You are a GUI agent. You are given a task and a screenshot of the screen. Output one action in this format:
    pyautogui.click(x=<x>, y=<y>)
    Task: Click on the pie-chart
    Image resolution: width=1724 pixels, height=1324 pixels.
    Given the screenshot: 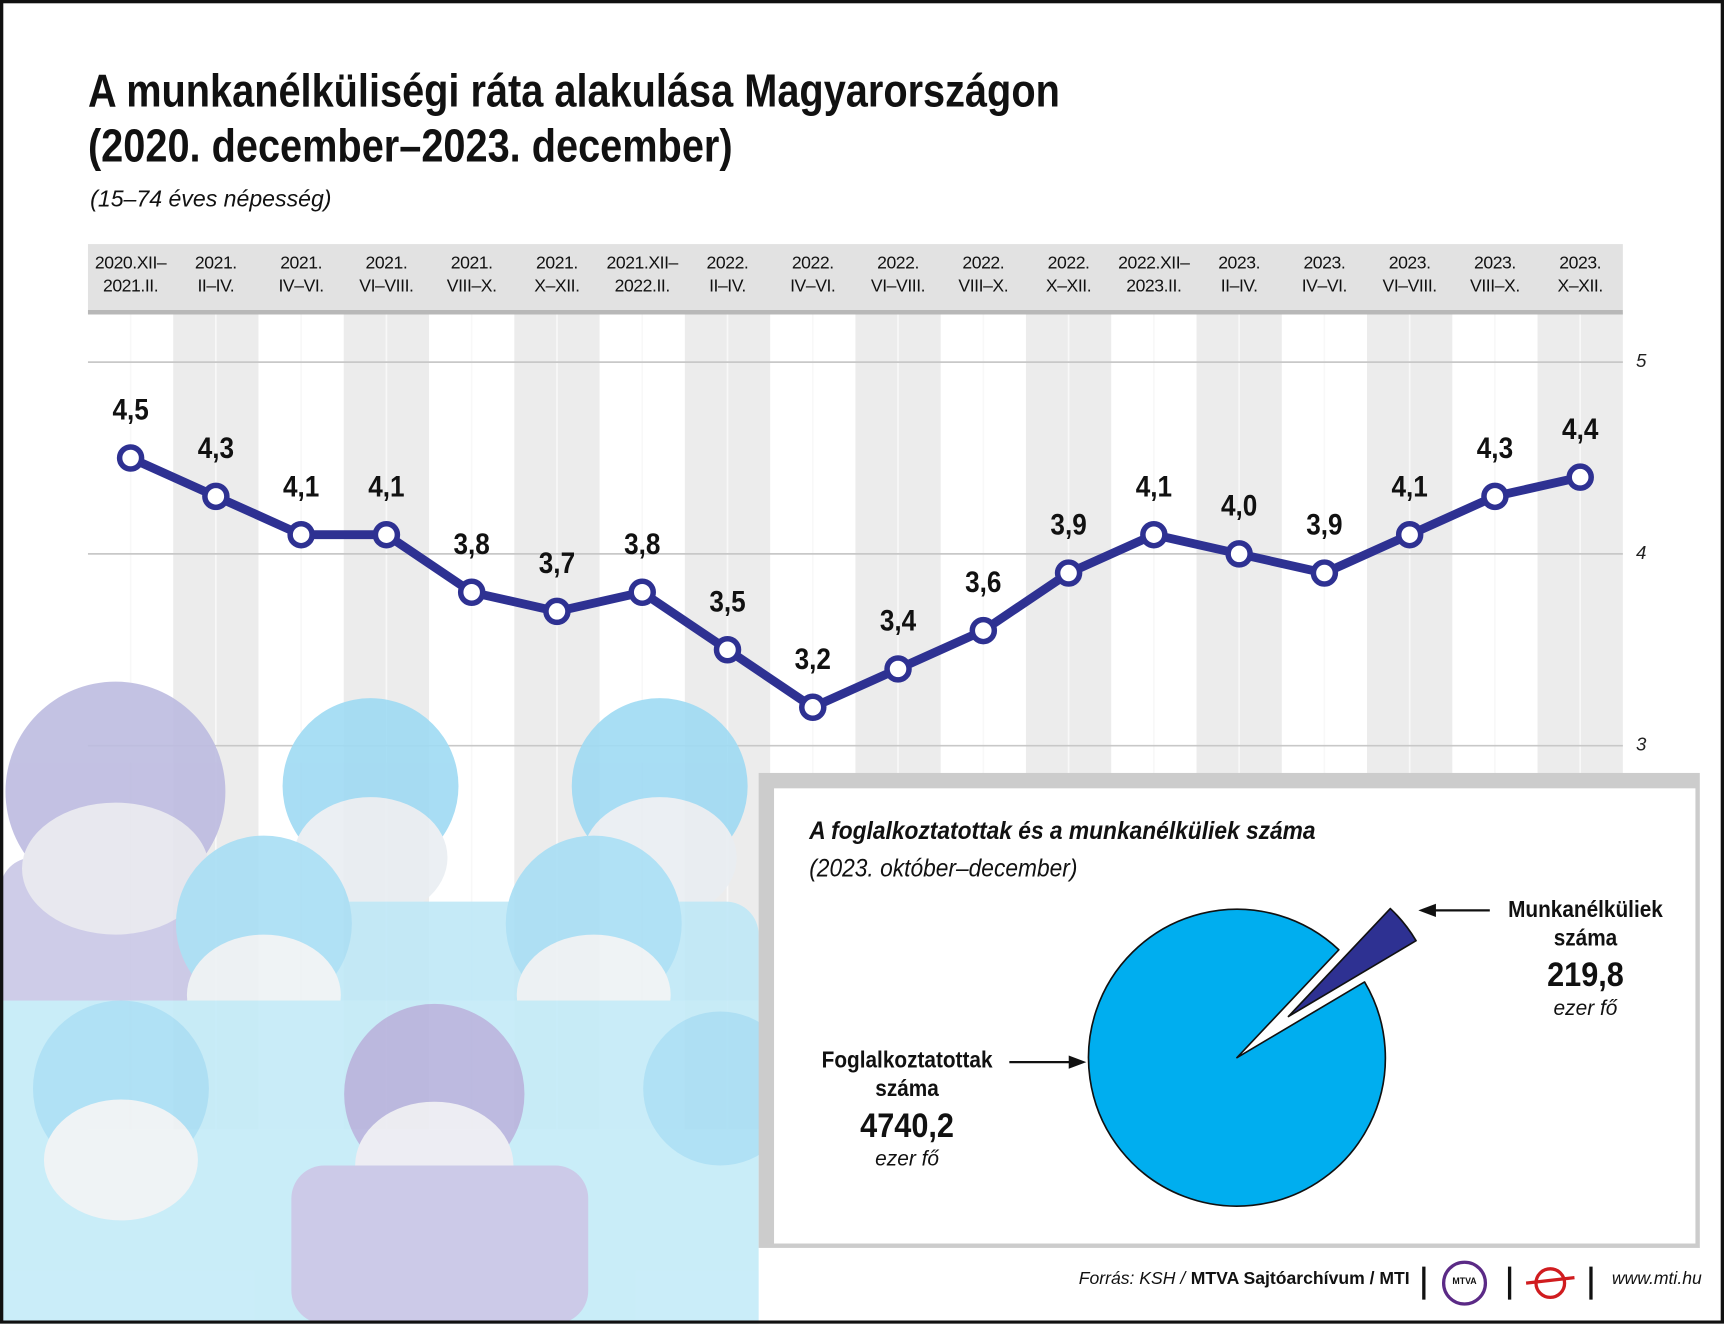 What is the action you would take?
    pyautogui.click(x=1252, y=1057)
    